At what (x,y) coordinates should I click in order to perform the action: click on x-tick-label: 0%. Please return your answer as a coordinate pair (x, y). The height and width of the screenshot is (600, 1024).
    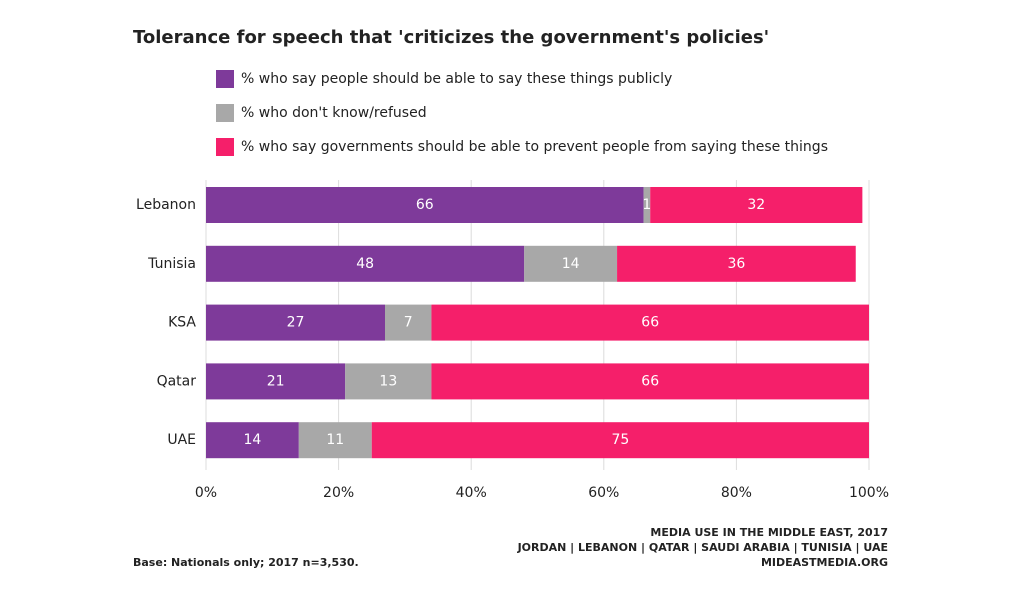
    Looking at the image, I should click on (206, 493).